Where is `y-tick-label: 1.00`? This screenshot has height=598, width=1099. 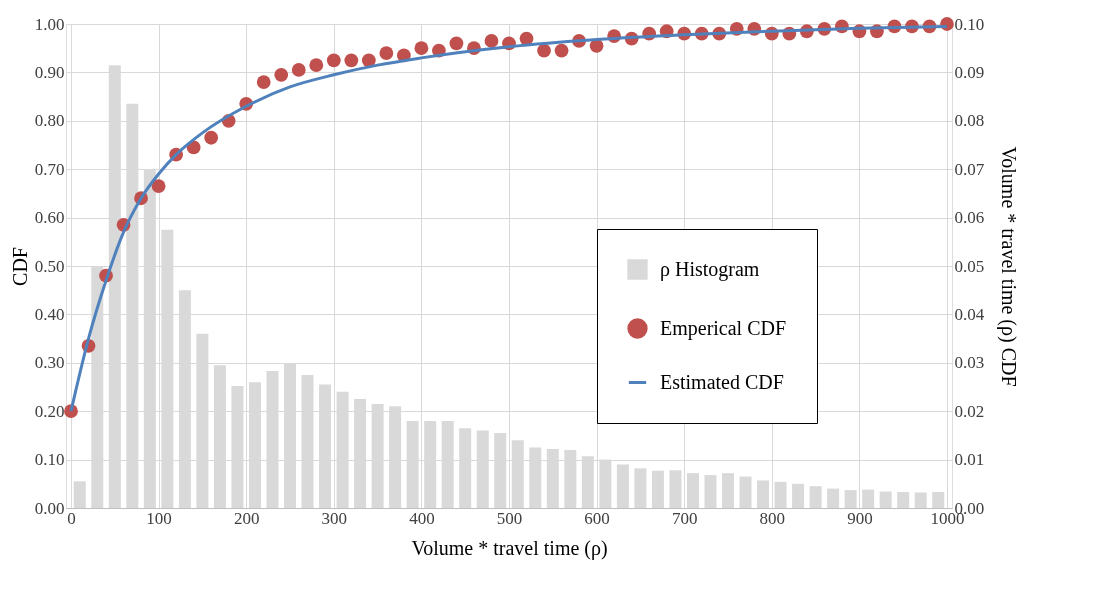 y-tick-label: 1.00 is located at coordinates (49, 24).